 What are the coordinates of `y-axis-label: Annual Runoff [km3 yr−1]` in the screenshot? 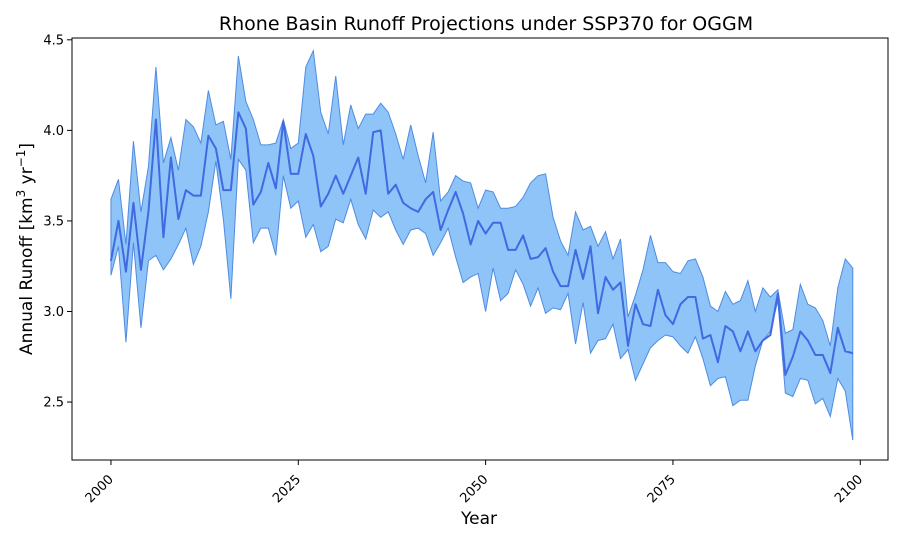 It's located at (25, 249).